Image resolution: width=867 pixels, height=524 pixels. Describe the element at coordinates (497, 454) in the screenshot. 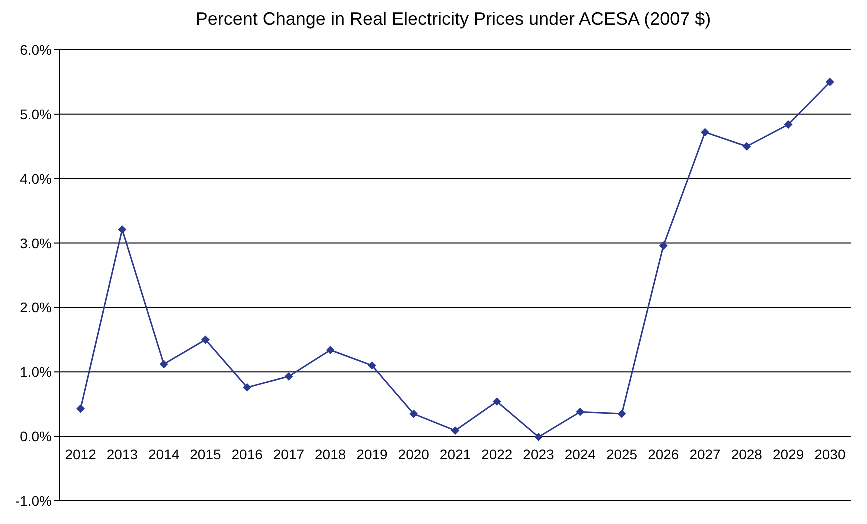

I see `x-tick-label: 2022` at that location.